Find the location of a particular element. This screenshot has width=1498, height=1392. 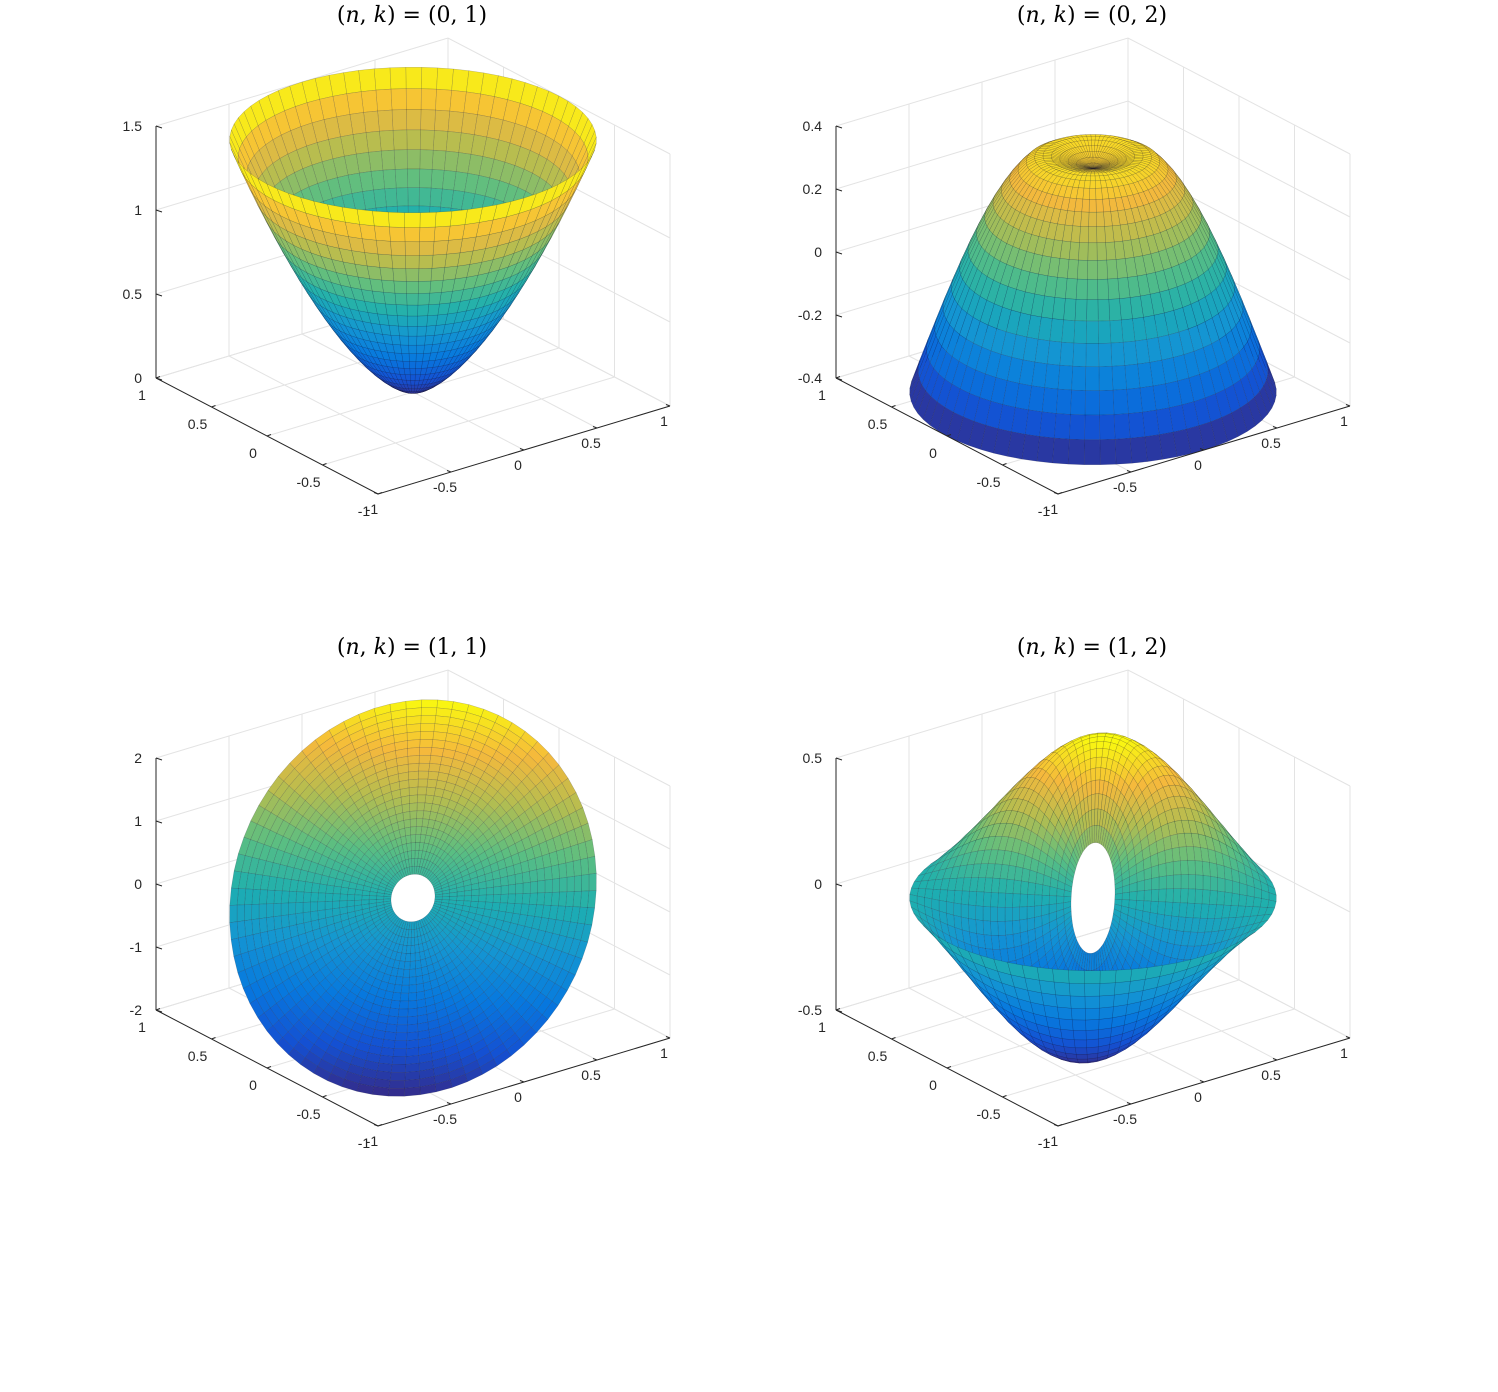

z-tick-label: 1 is located at coordinates (138, 821).